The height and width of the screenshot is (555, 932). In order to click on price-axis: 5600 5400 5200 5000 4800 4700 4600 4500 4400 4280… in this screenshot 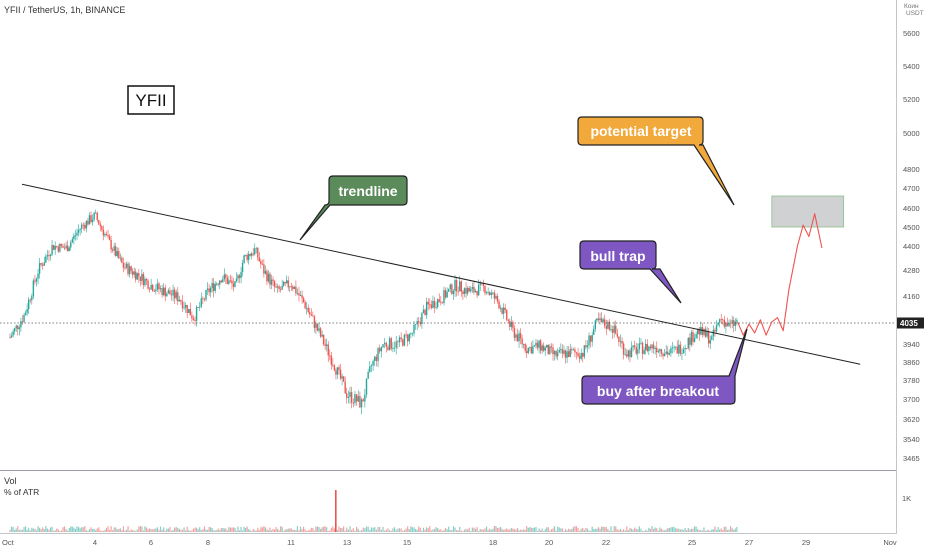, I will do `click(911, 246)`.